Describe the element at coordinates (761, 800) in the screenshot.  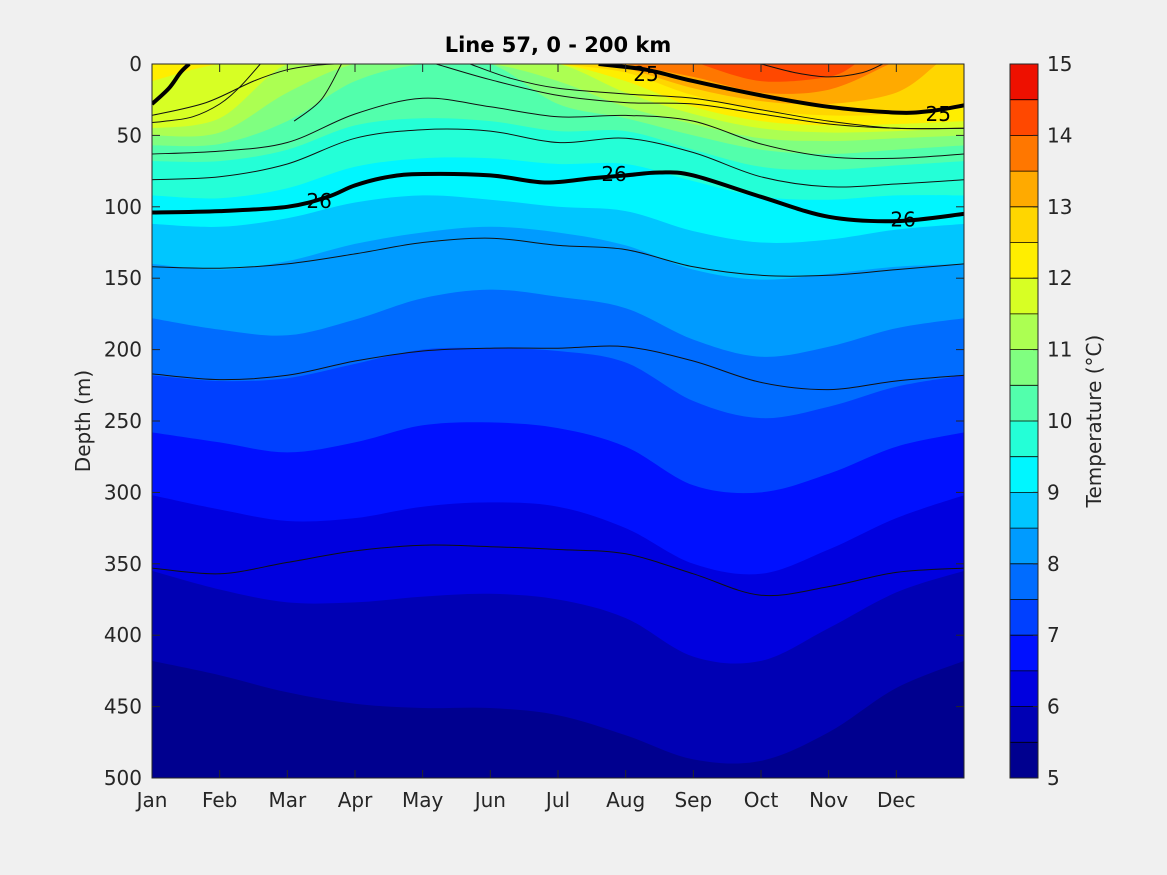
I see `x-tick-label: Oct` at that location.